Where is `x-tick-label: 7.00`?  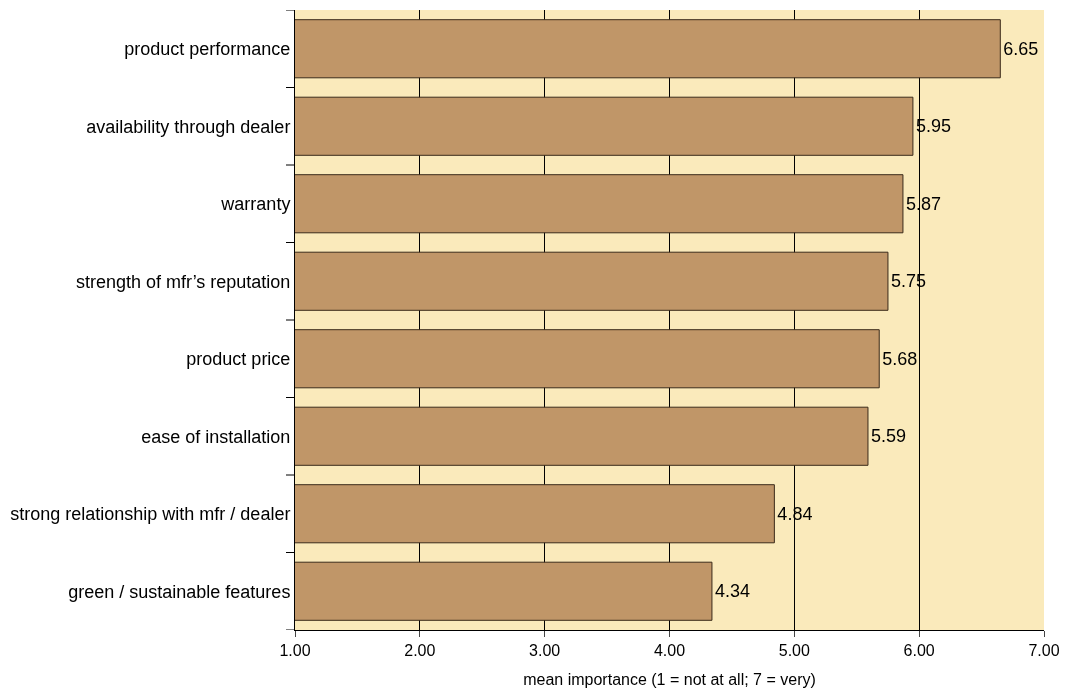 x-tick-label: 7.00 is located at coordinates (1044, 651).